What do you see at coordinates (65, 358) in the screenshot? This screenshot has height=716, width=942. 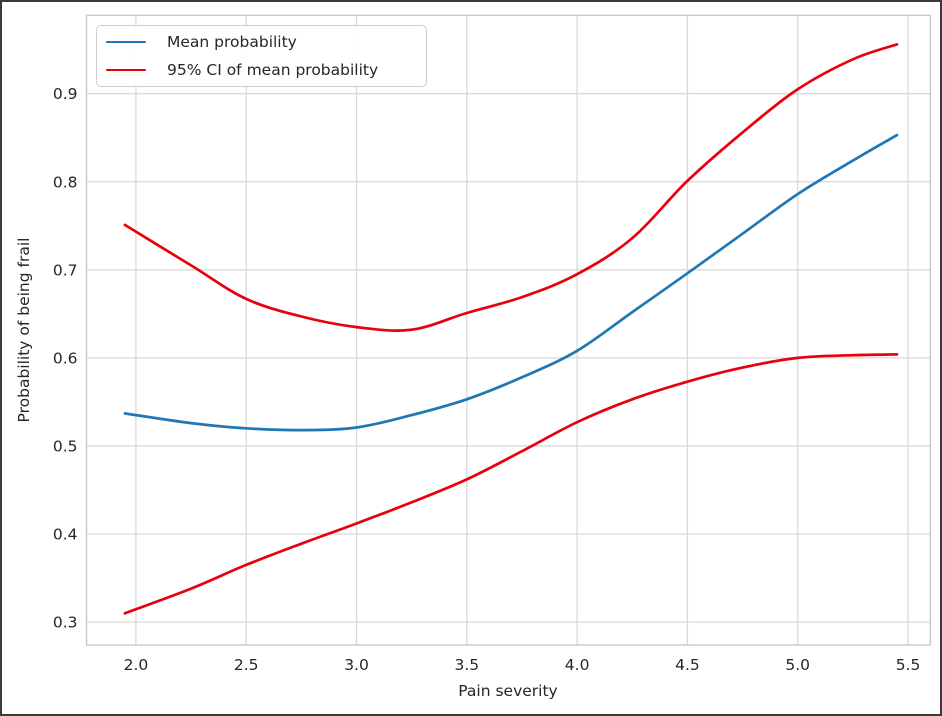 I see `y-tick-label: 0.6` at bounding box center [65, 358].